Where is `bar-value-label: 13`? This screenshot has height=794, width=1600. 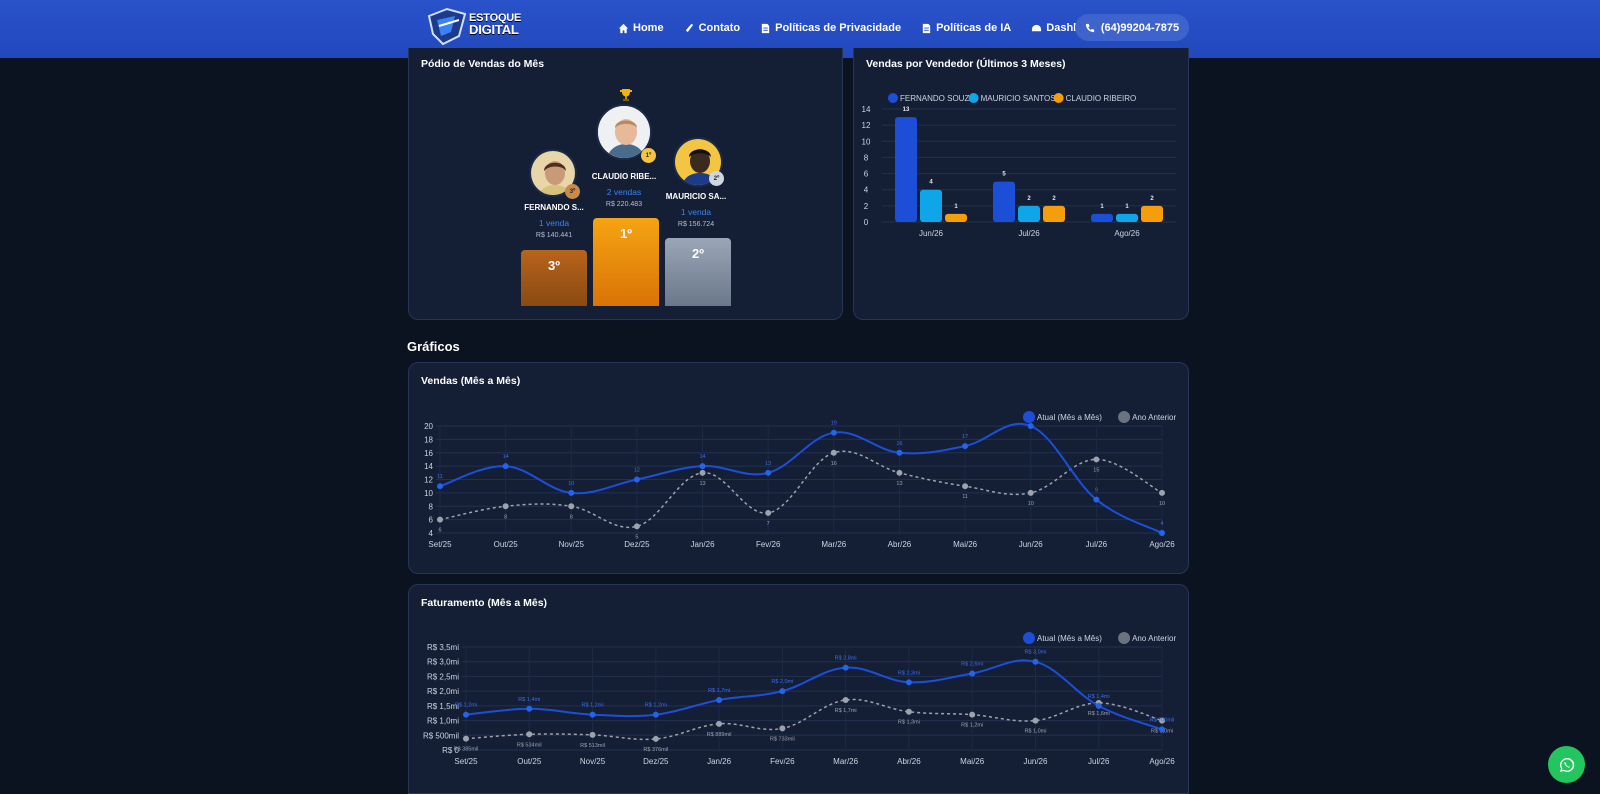 bar-value-label: 13 is located at coordinates (906, 110).